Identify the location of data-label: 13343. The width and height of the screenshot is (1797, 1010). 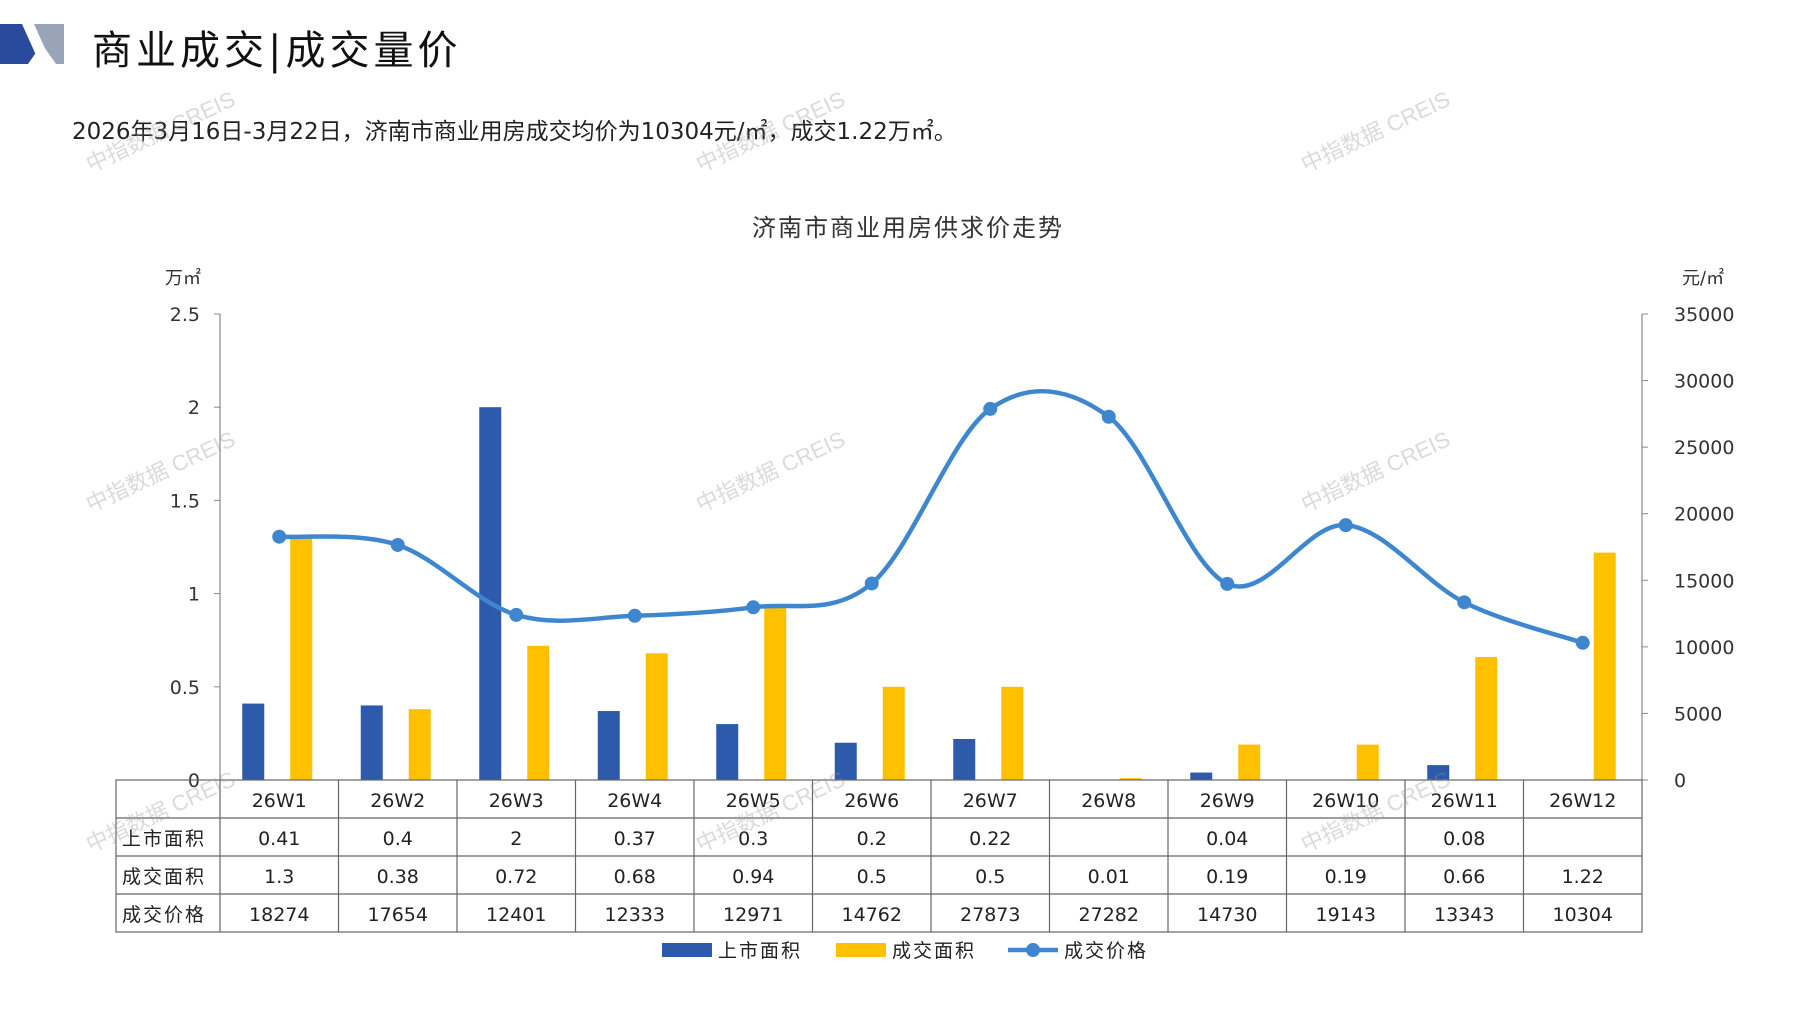
(1464, 915).